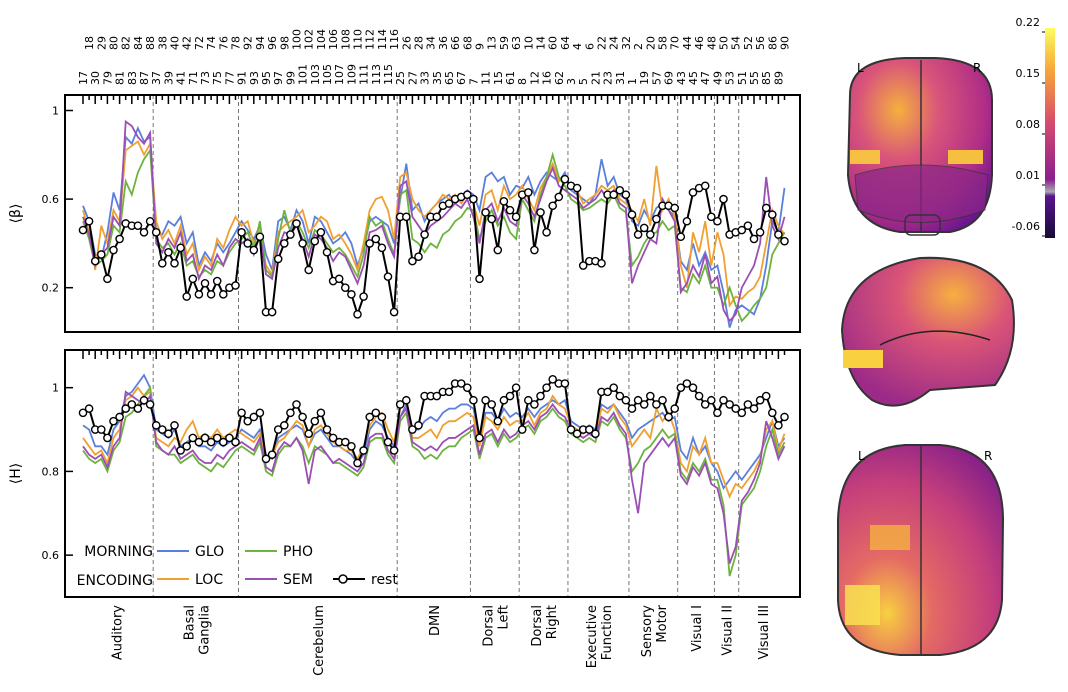 The width and height of the screenshot is (1068, 692). Describe the element at coordinates (626, 43) in the screenshot. I see `region-label: 32` at that location.